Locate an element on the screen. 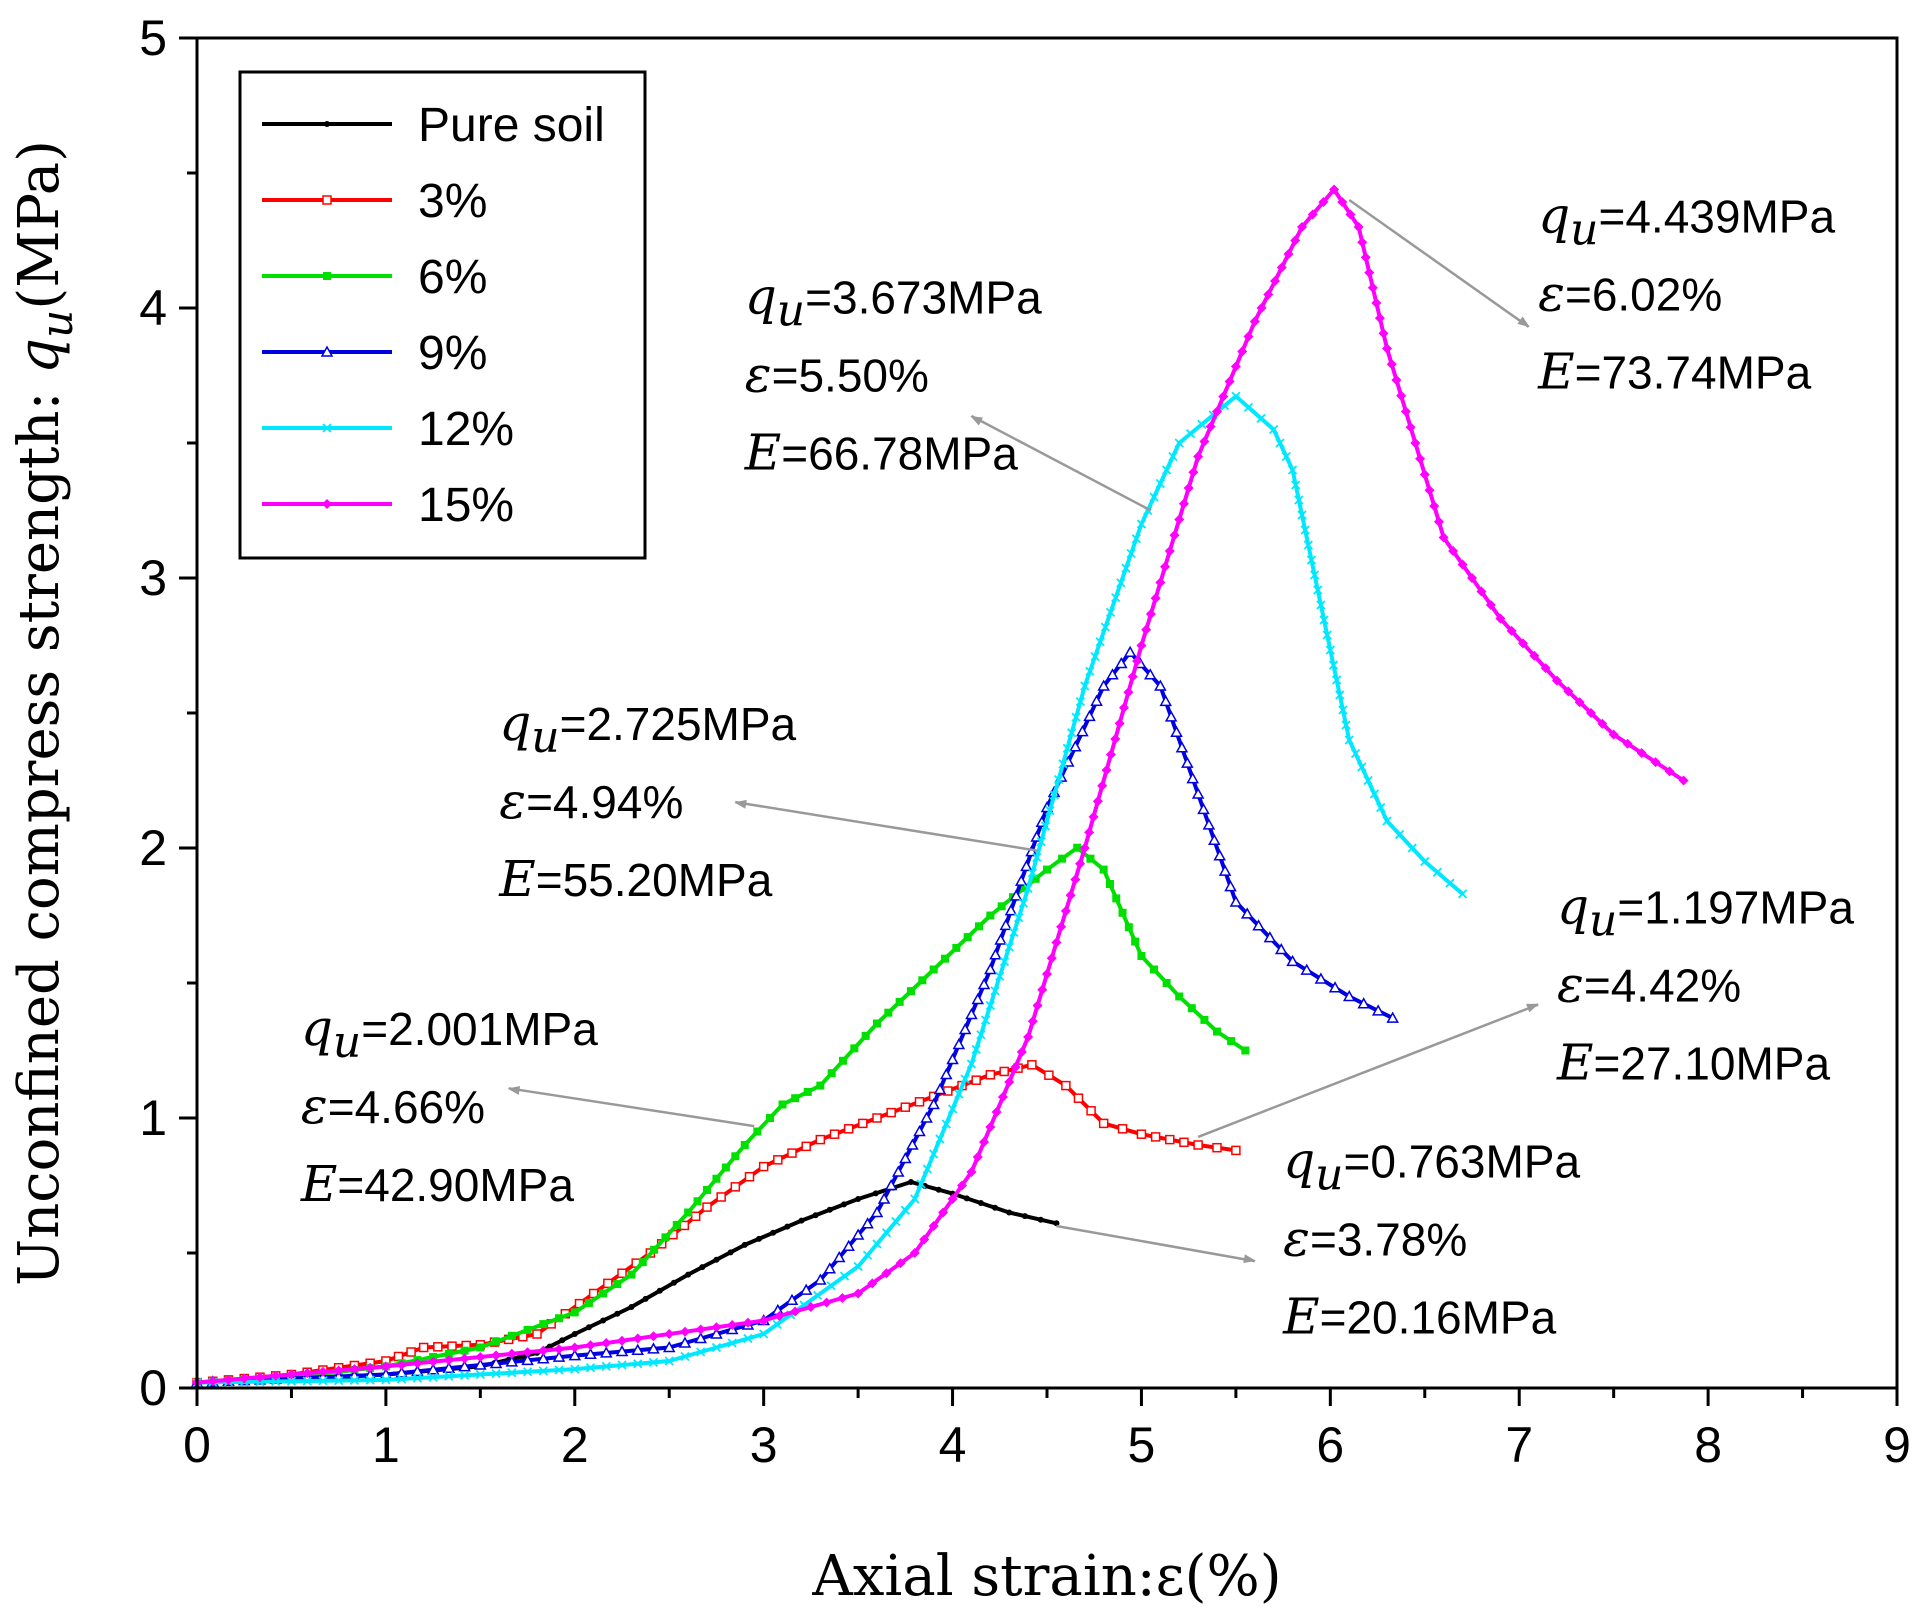 The height and width of the screenshot is (1616, 1920). annotation-arrow is located at coordinates (1368, 1071).